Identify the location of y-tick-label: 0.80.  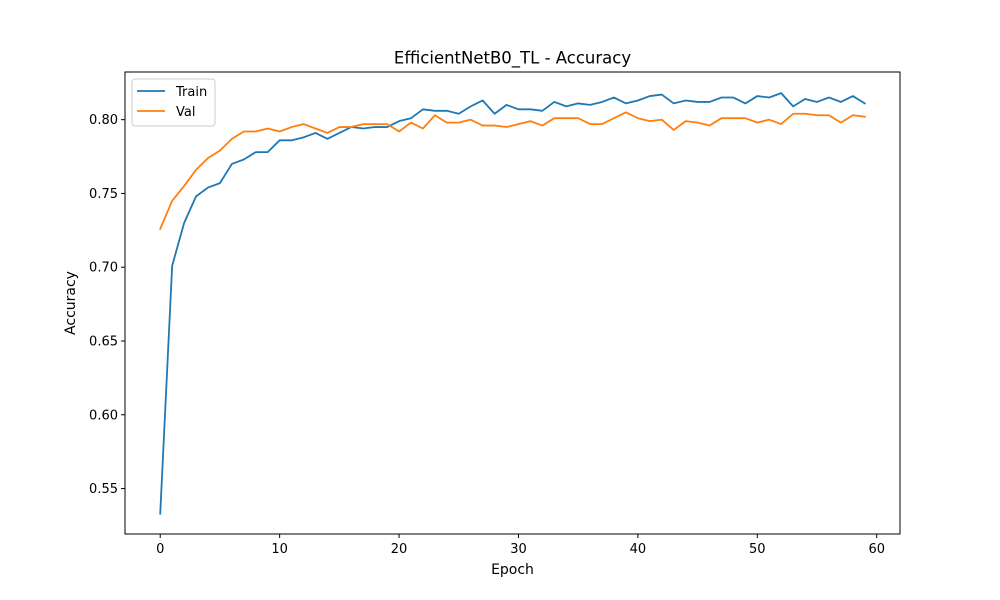
(103, 120).